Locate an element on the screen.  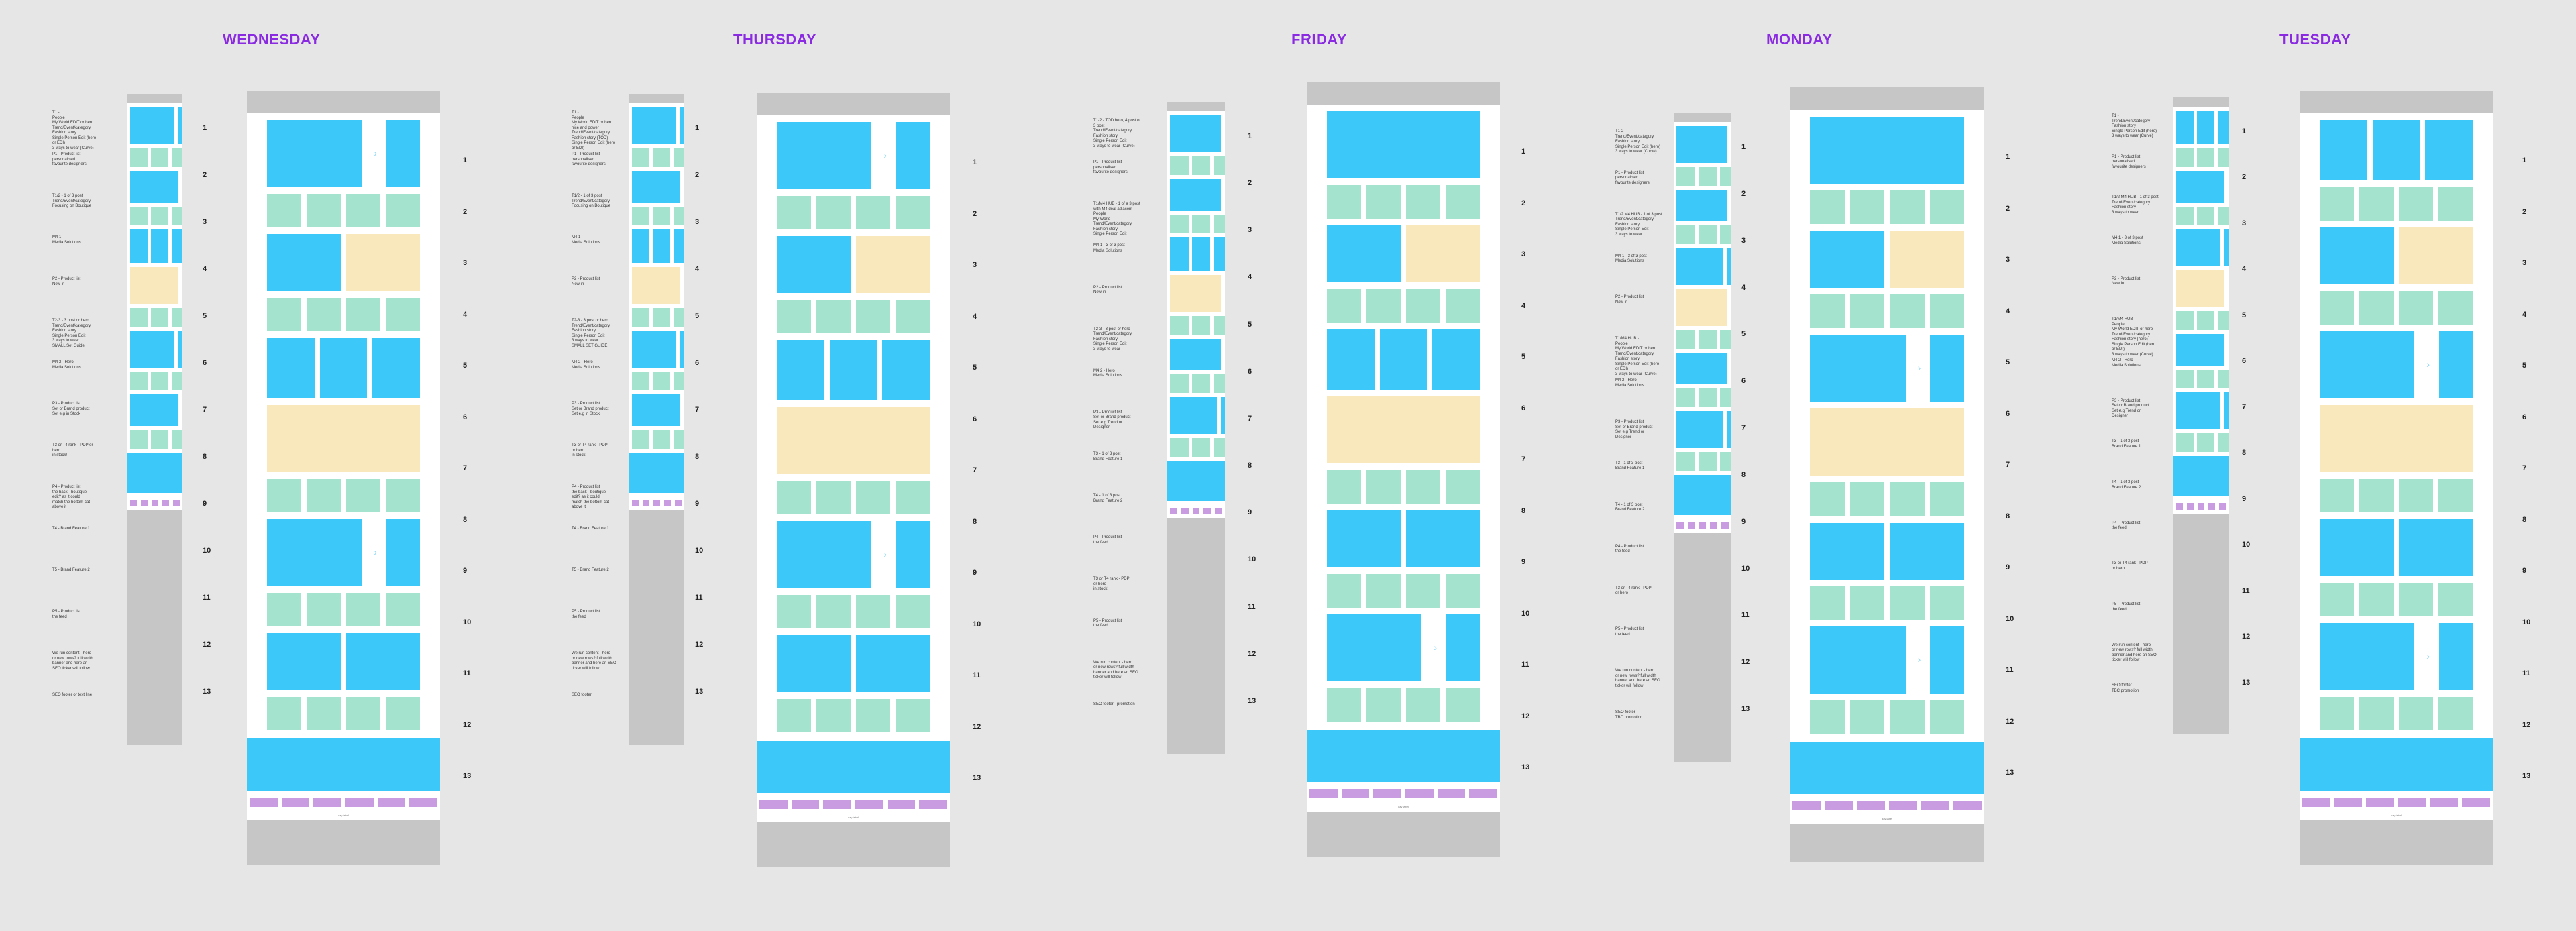
annotation-note: P5 - Product list the feed is located at coordinates (66, 614).